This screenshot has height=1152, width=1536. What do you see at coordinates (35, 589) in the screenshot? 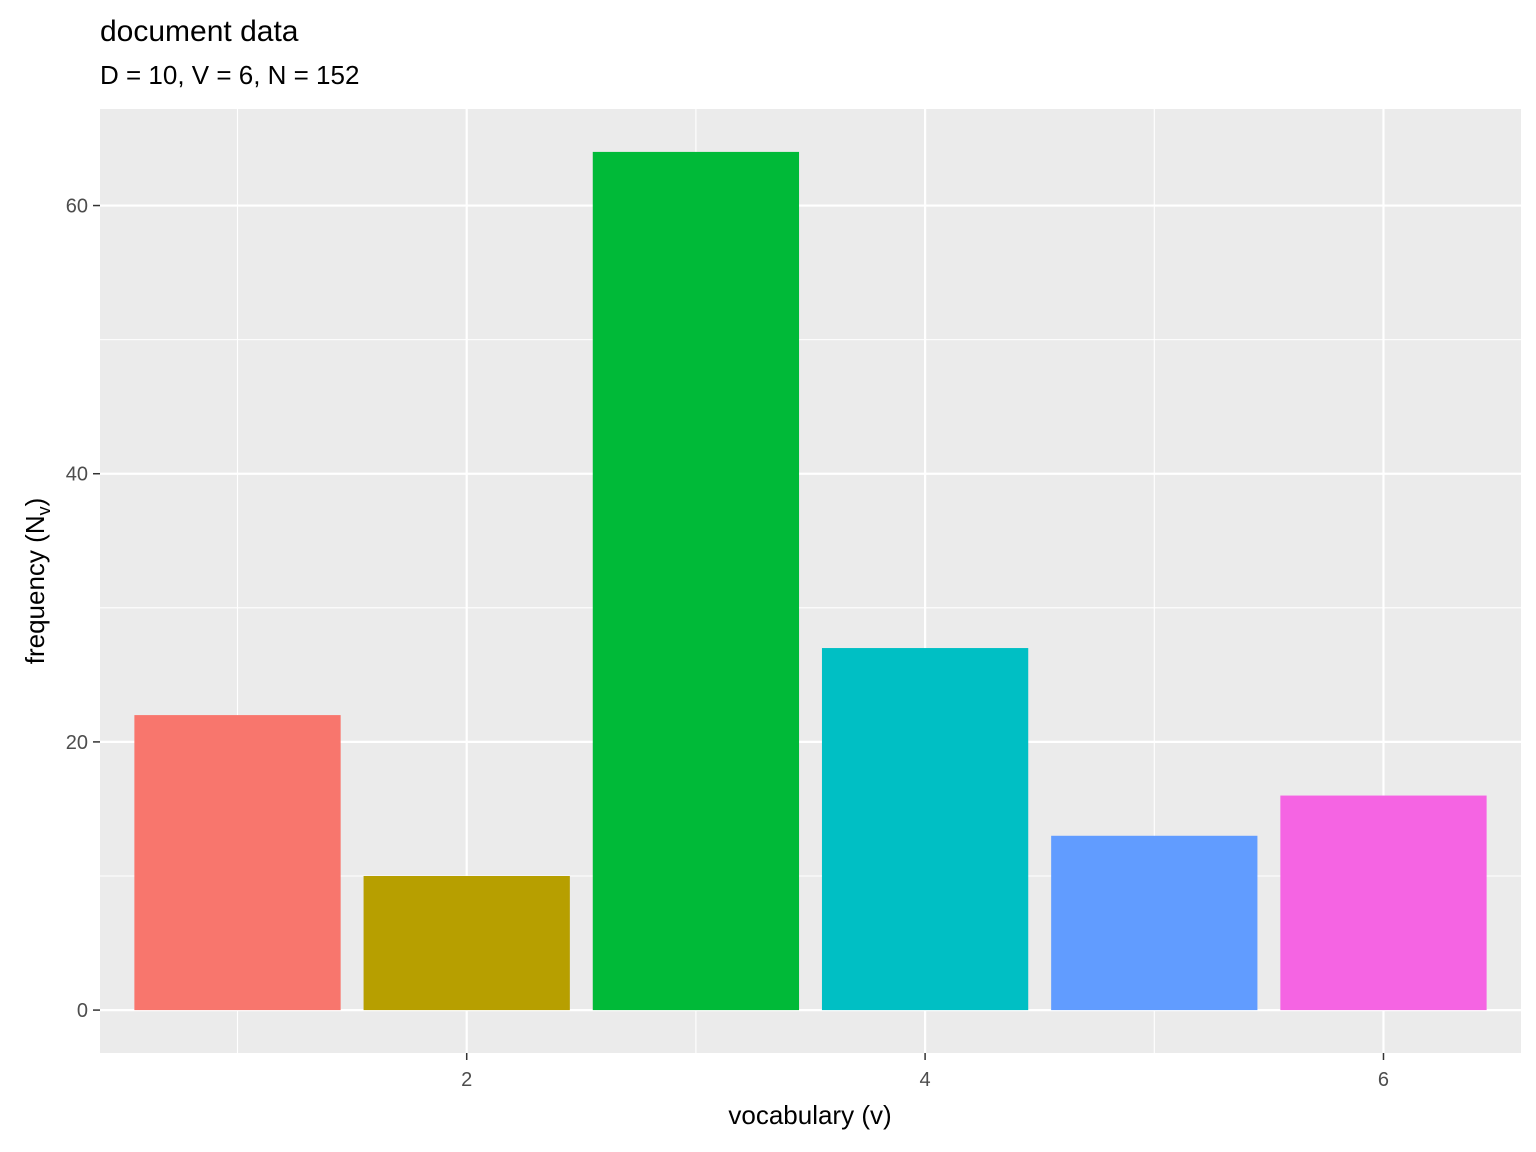
I see `y-axis-title-main: frequency (N` at bounding box center [35, 589].